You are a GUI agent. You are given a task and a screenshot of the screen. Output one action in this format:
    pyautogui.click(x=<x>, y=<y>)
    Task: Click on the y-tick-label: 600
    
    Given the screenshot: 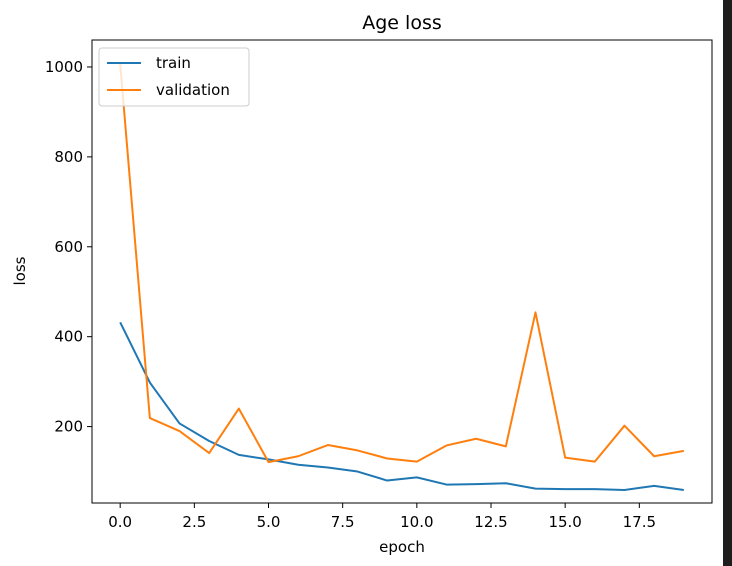 What is the action you would take?
    pyautogui.click(x=68, y=247)
    